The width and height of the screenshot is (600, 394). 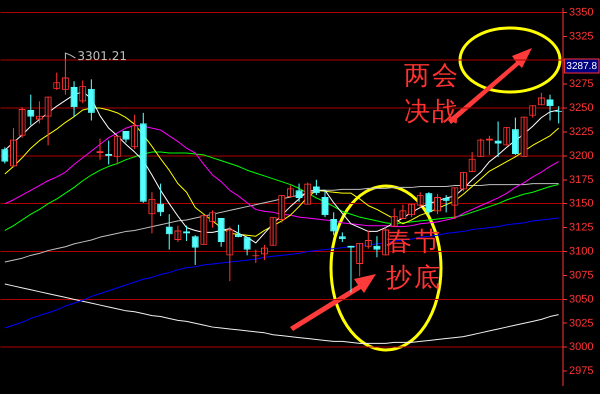 I want to click on y-tick-label: 3350, so click(x=581, y=12).